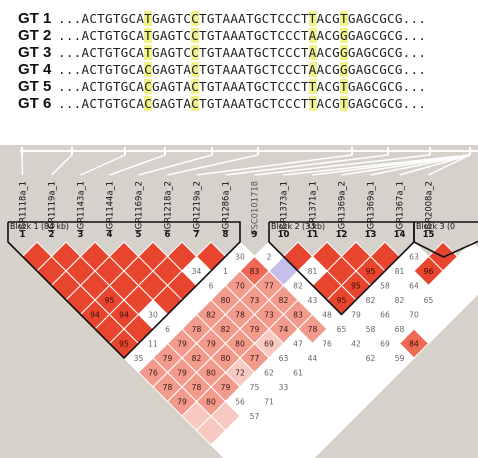  I want to click on marker-number: 1, so click(23, 235).